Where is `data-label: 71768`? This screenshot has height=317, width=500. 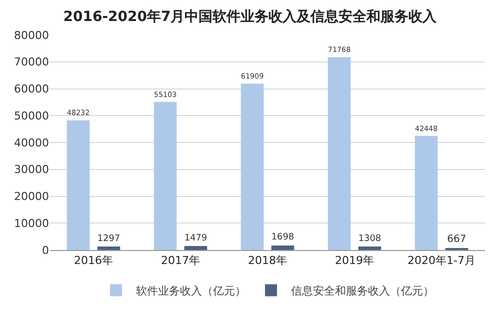
data-label: 71768 is located at coordinates (340, 49).